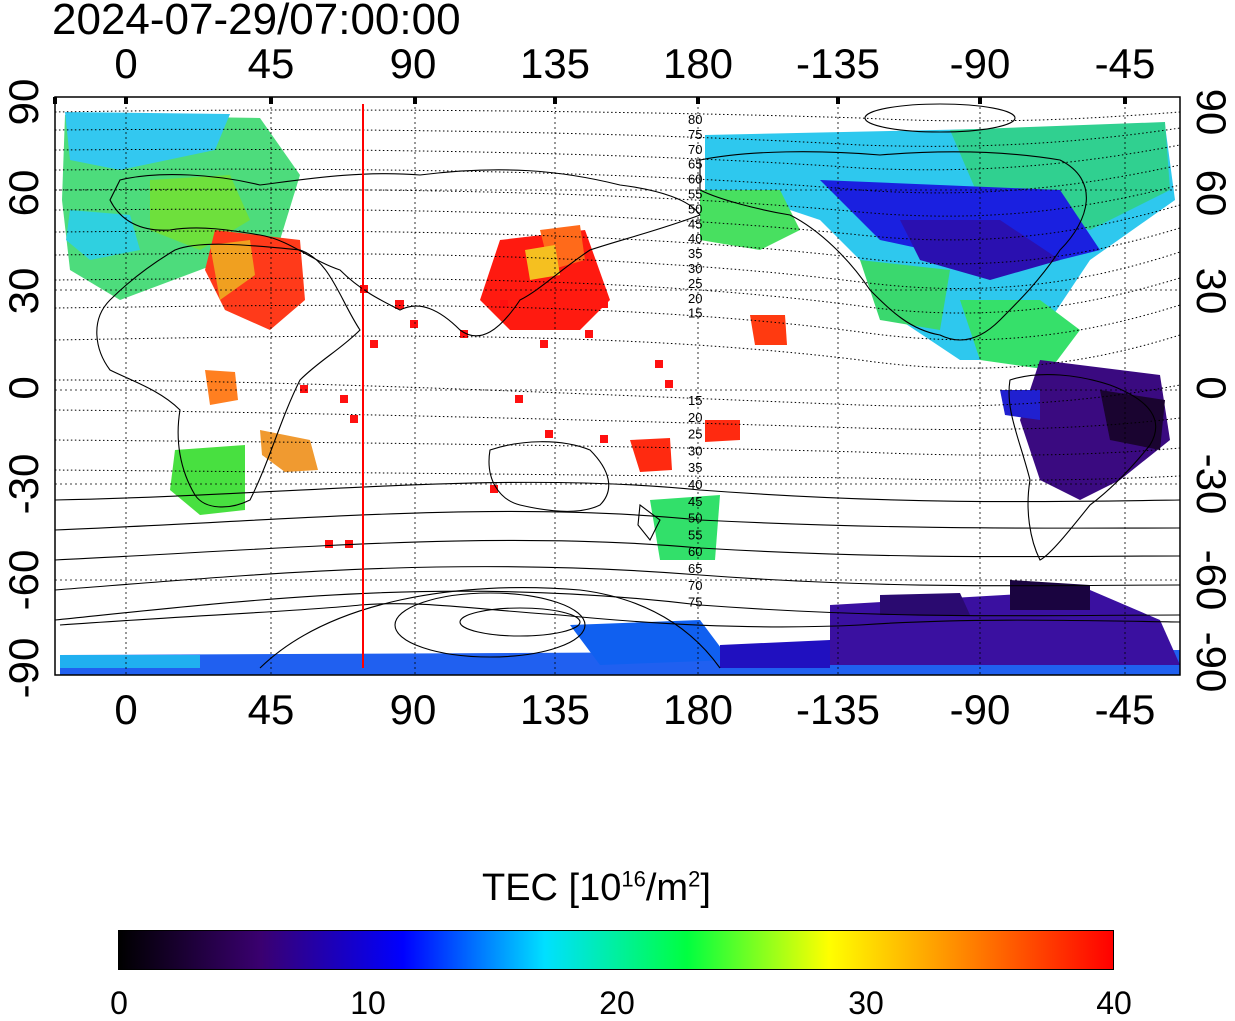 The image size is (1235, 1021). What do you see at coordinates (1114, 1003) in the screenshot?
I see `colorbar-tick-4: 40` at bounding box center [1114, 1003].